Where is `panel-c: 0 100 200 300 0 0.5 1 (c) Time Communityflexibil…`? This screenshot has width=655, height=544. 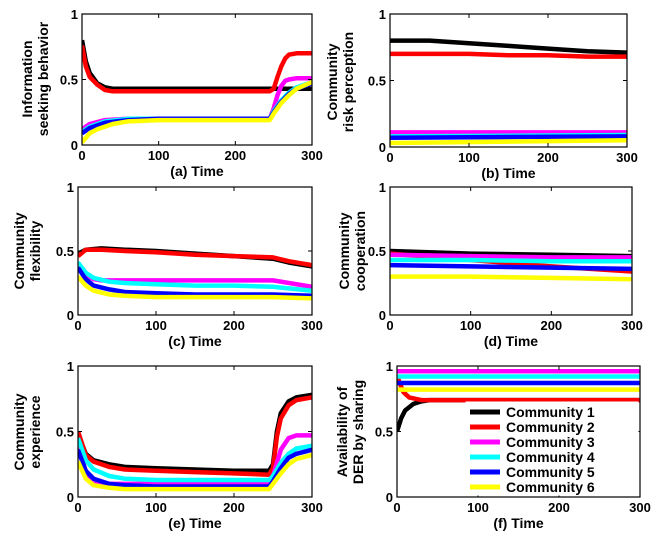 panel-c: 0 100 200 300 0 0.5 1 (c) Time Communityflexibil… is located at coordinates (167, 264).